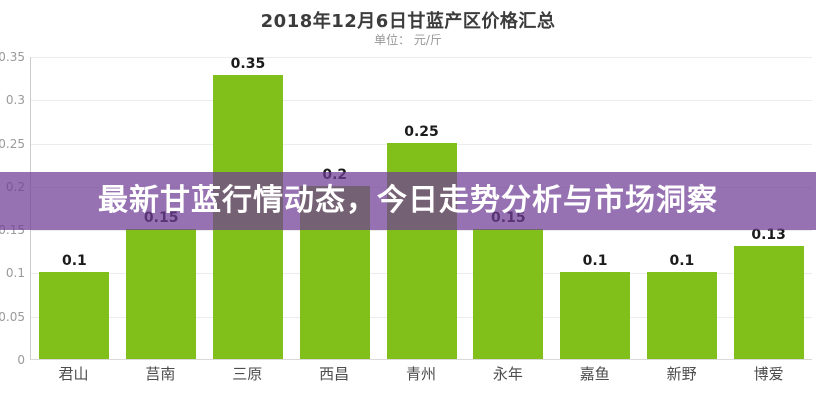 The height and width of the screenshot is (400, 816). I want to click on headline-overlay-banner: 最新甘蓝行情动态，今日走势分析与市场洞察, so click(408, 201).